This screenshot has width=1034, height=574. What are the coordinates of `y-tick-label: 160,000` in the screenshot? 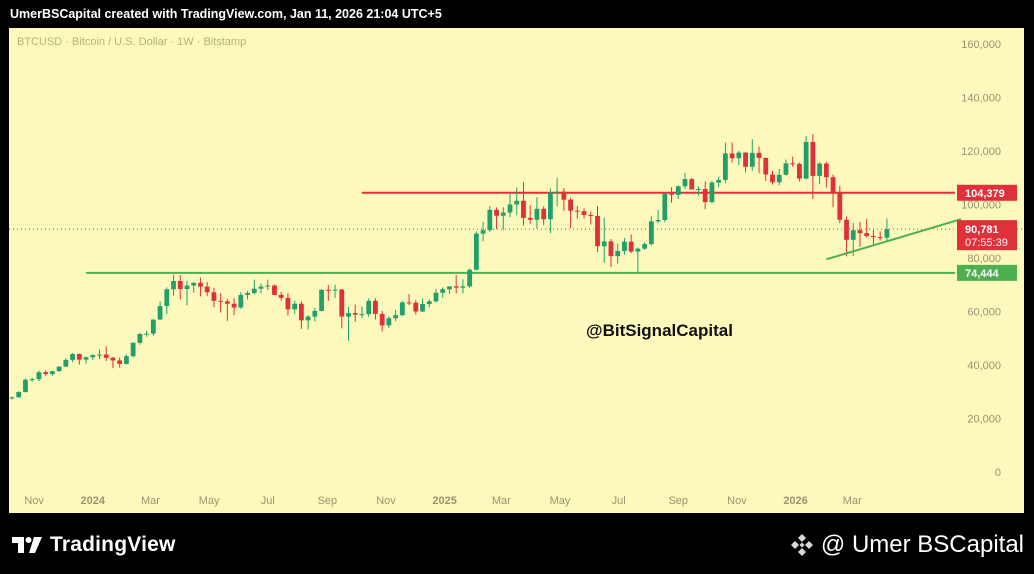 It's located at (981, 45).